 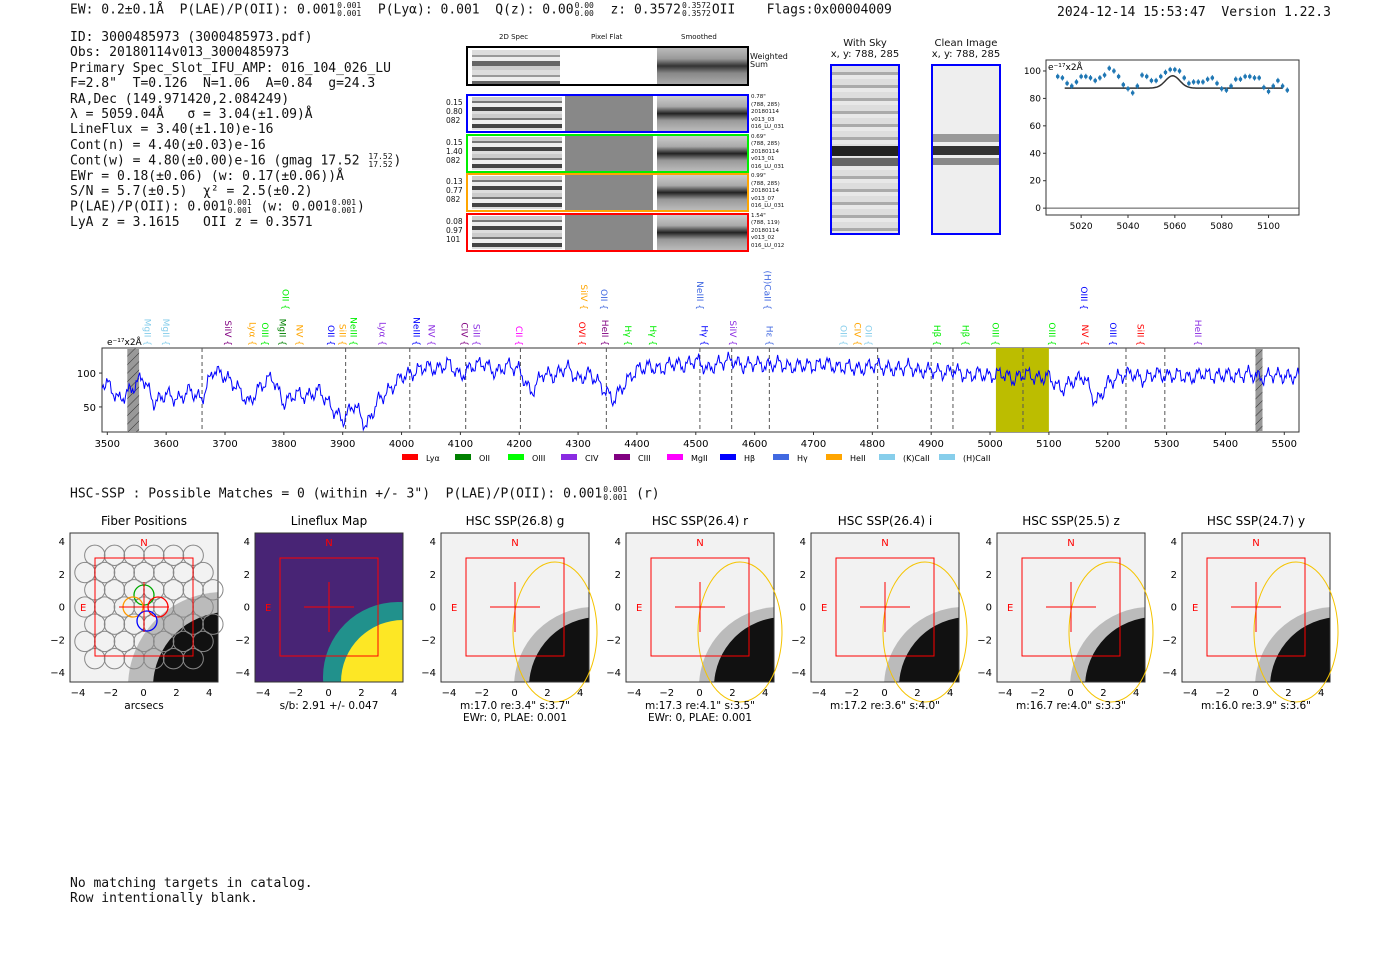 What do you see at coordinates (258, 10) in the screenshot?
I see `plae-value: P(LAE)/P(OII): 0.001` at bounding box center [258, 10].